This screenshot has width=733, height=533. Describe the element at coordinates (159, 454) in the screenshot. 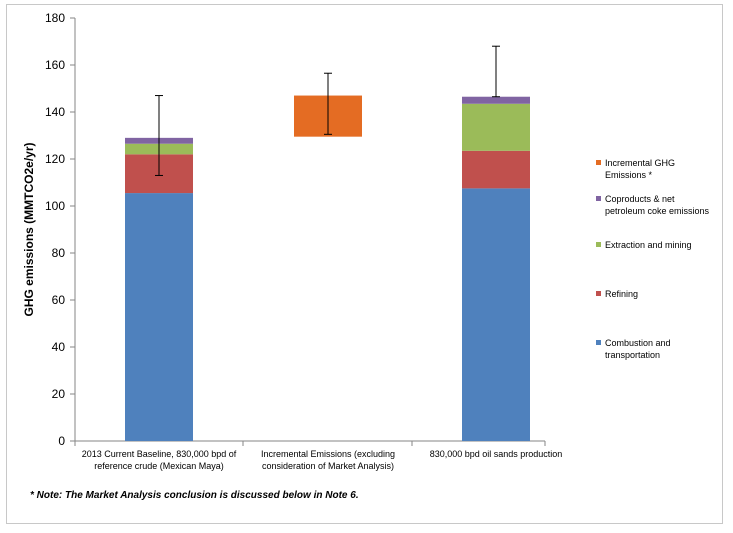

I see `x-category-label-line: 2013 Current Baseline, 830,000 bpd of` at that location.